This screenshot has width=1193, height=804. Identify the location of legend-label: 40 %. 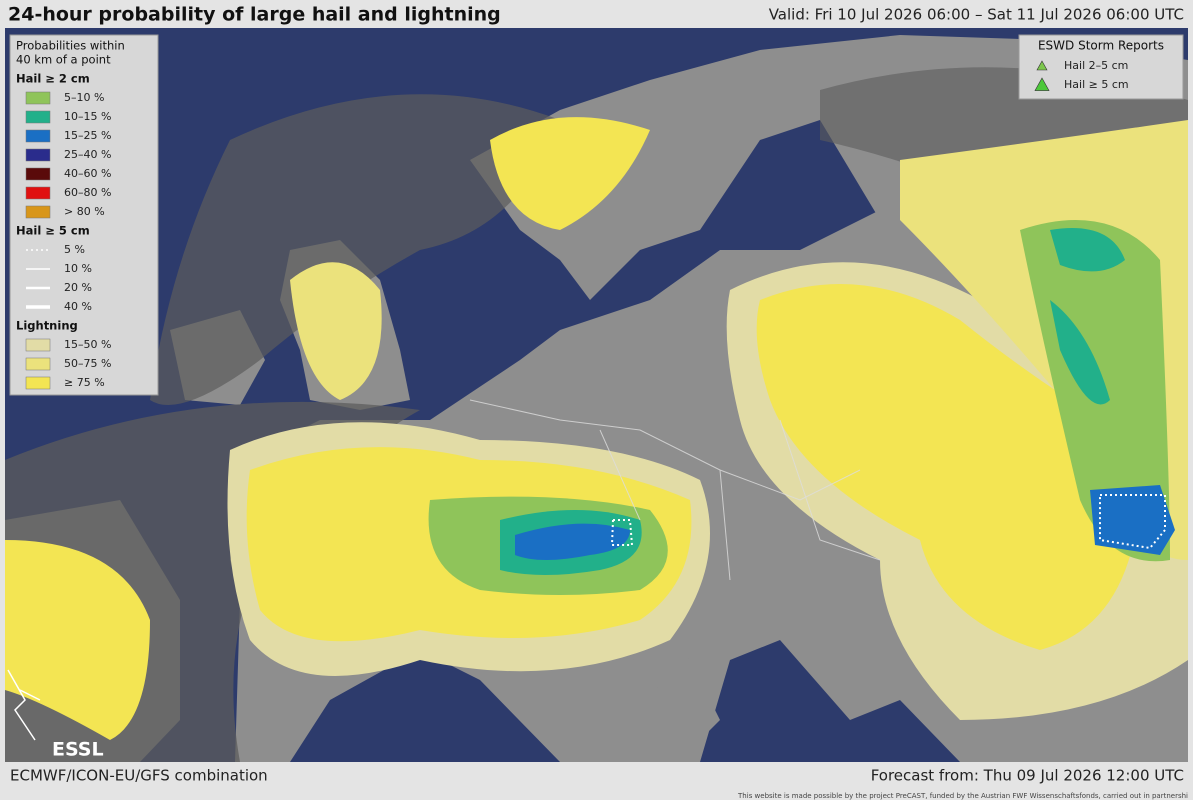
(78, 306).